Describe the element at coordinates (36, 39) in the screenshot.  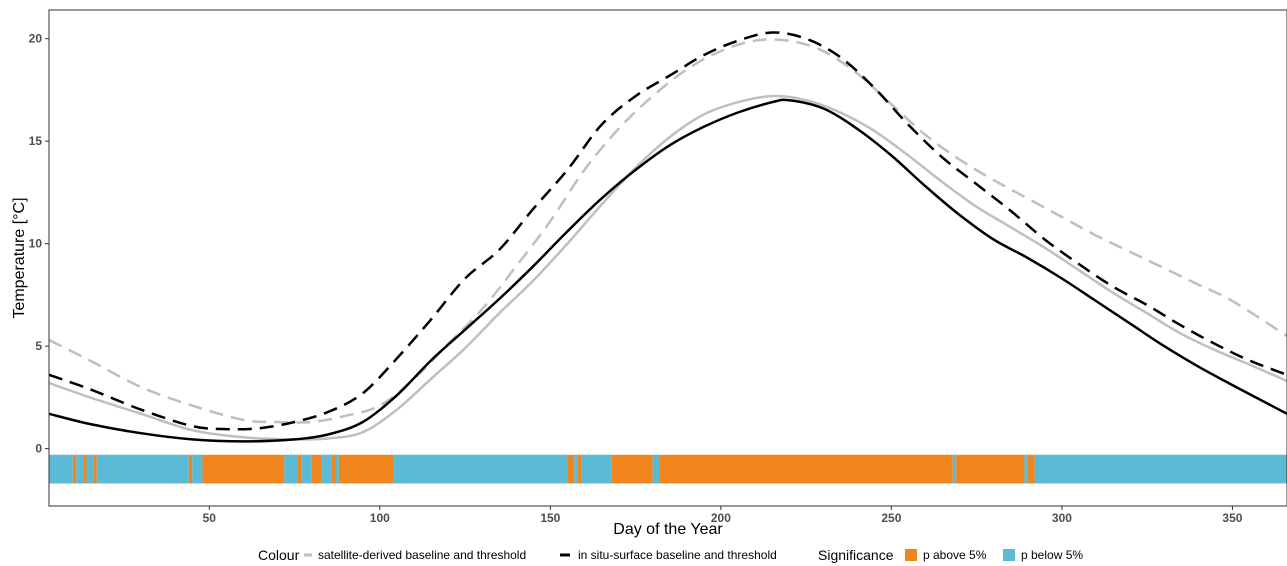
I see `y-tick-label: 20` at that location.